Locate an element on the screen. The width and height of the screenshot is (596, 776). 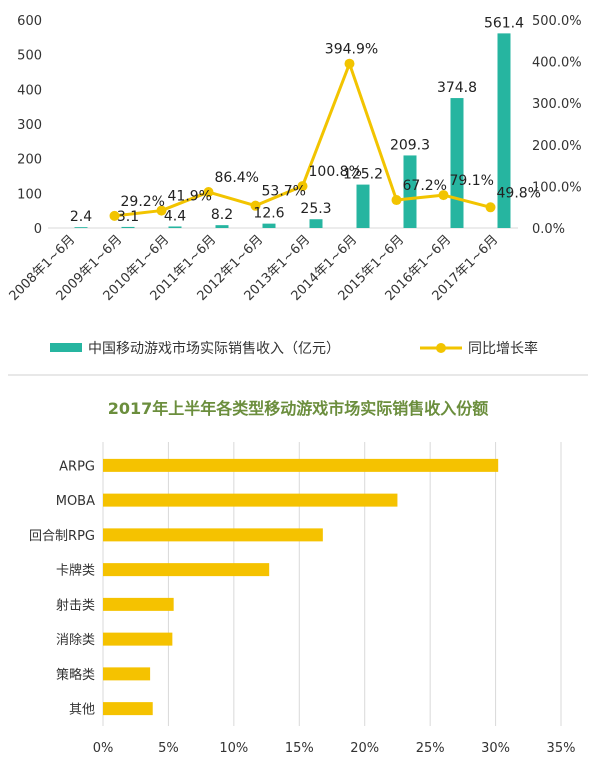
category-label: MOBA is located at coordinates (75, 501).